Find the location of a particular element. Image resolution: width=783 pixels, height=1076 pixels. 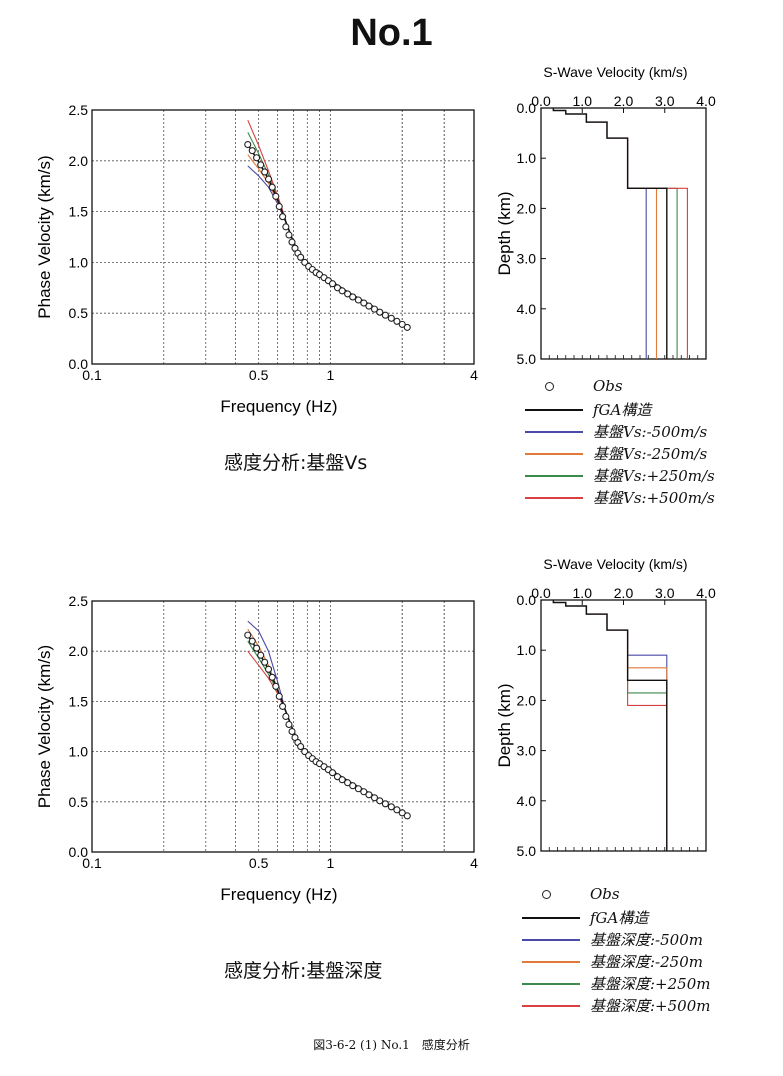

legend-label: 基盤深度:-500m is located at coordinates (646, 940).